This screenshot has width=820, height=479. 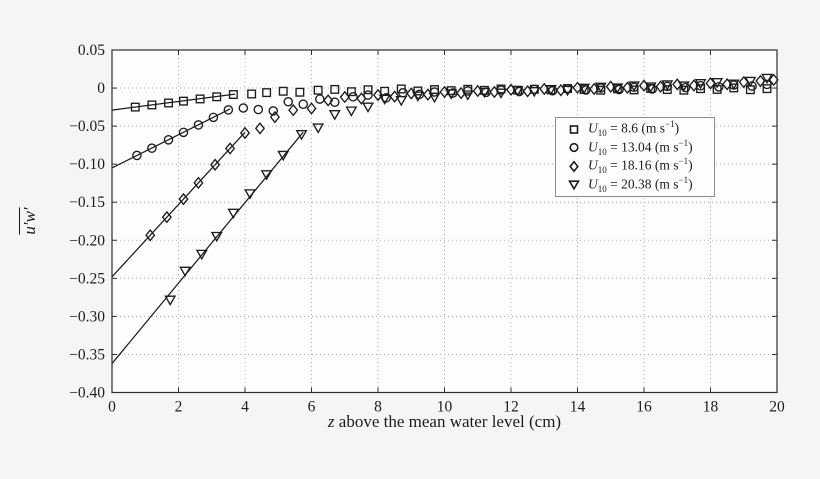 I want to click on legend-marker-diamond-icon, so click(x=574, y=166).